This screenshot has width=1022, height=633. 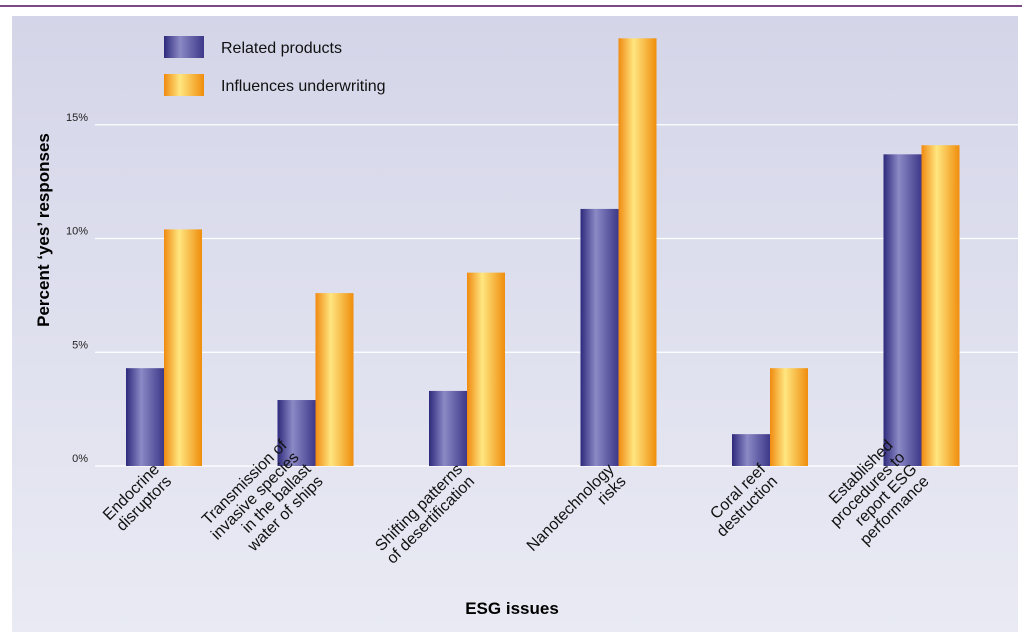 What do you see at coordinates (77, 232) in the screenshot?
I see `y-tick-label: 10%` at bounding box center [77, 232].